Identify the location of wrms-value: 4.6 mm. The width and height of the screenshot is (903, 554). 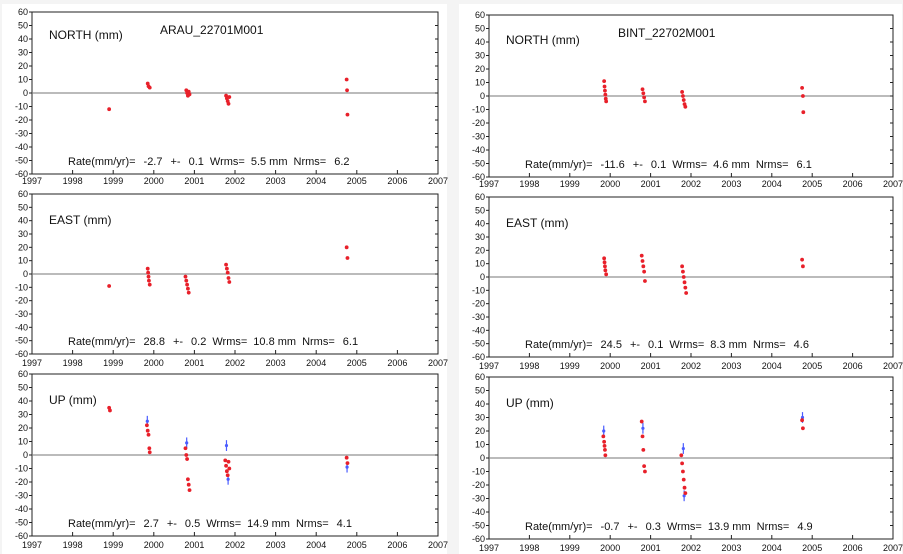
(731, 165).